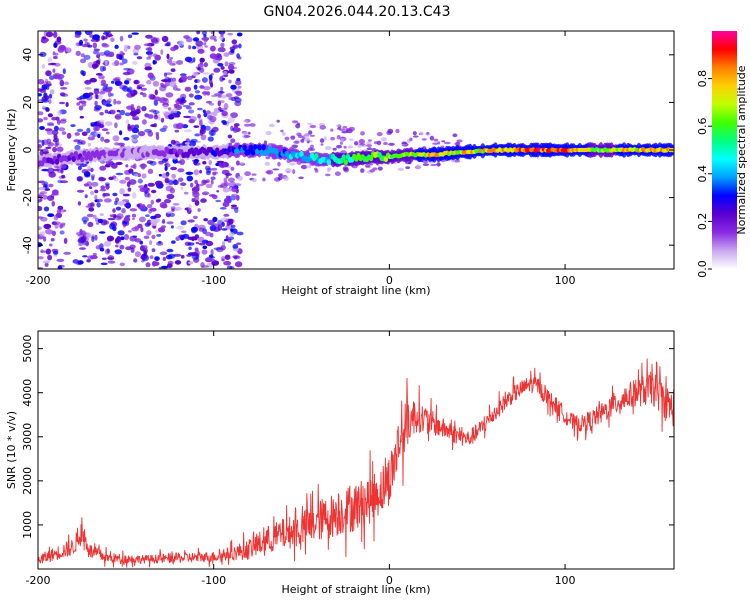 This screenshot has height=600, width=750. What do you see at coordinates (27, 198) in the screenshot?
I see `spectrogram-y-tick-label: -20` at bounding box center [27, 198].